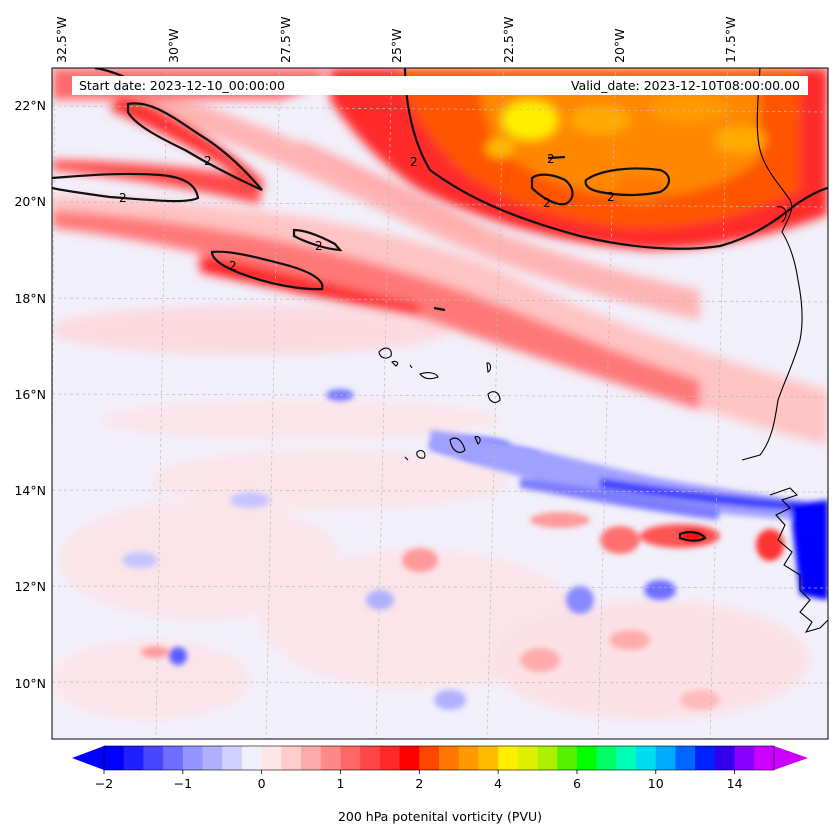 This screenshot has height=836, width=837. What do you see at coordinates (104, 783) in the screenshot?
I see `colorbar-tick-label: −2` at bounding box center [104, 783].